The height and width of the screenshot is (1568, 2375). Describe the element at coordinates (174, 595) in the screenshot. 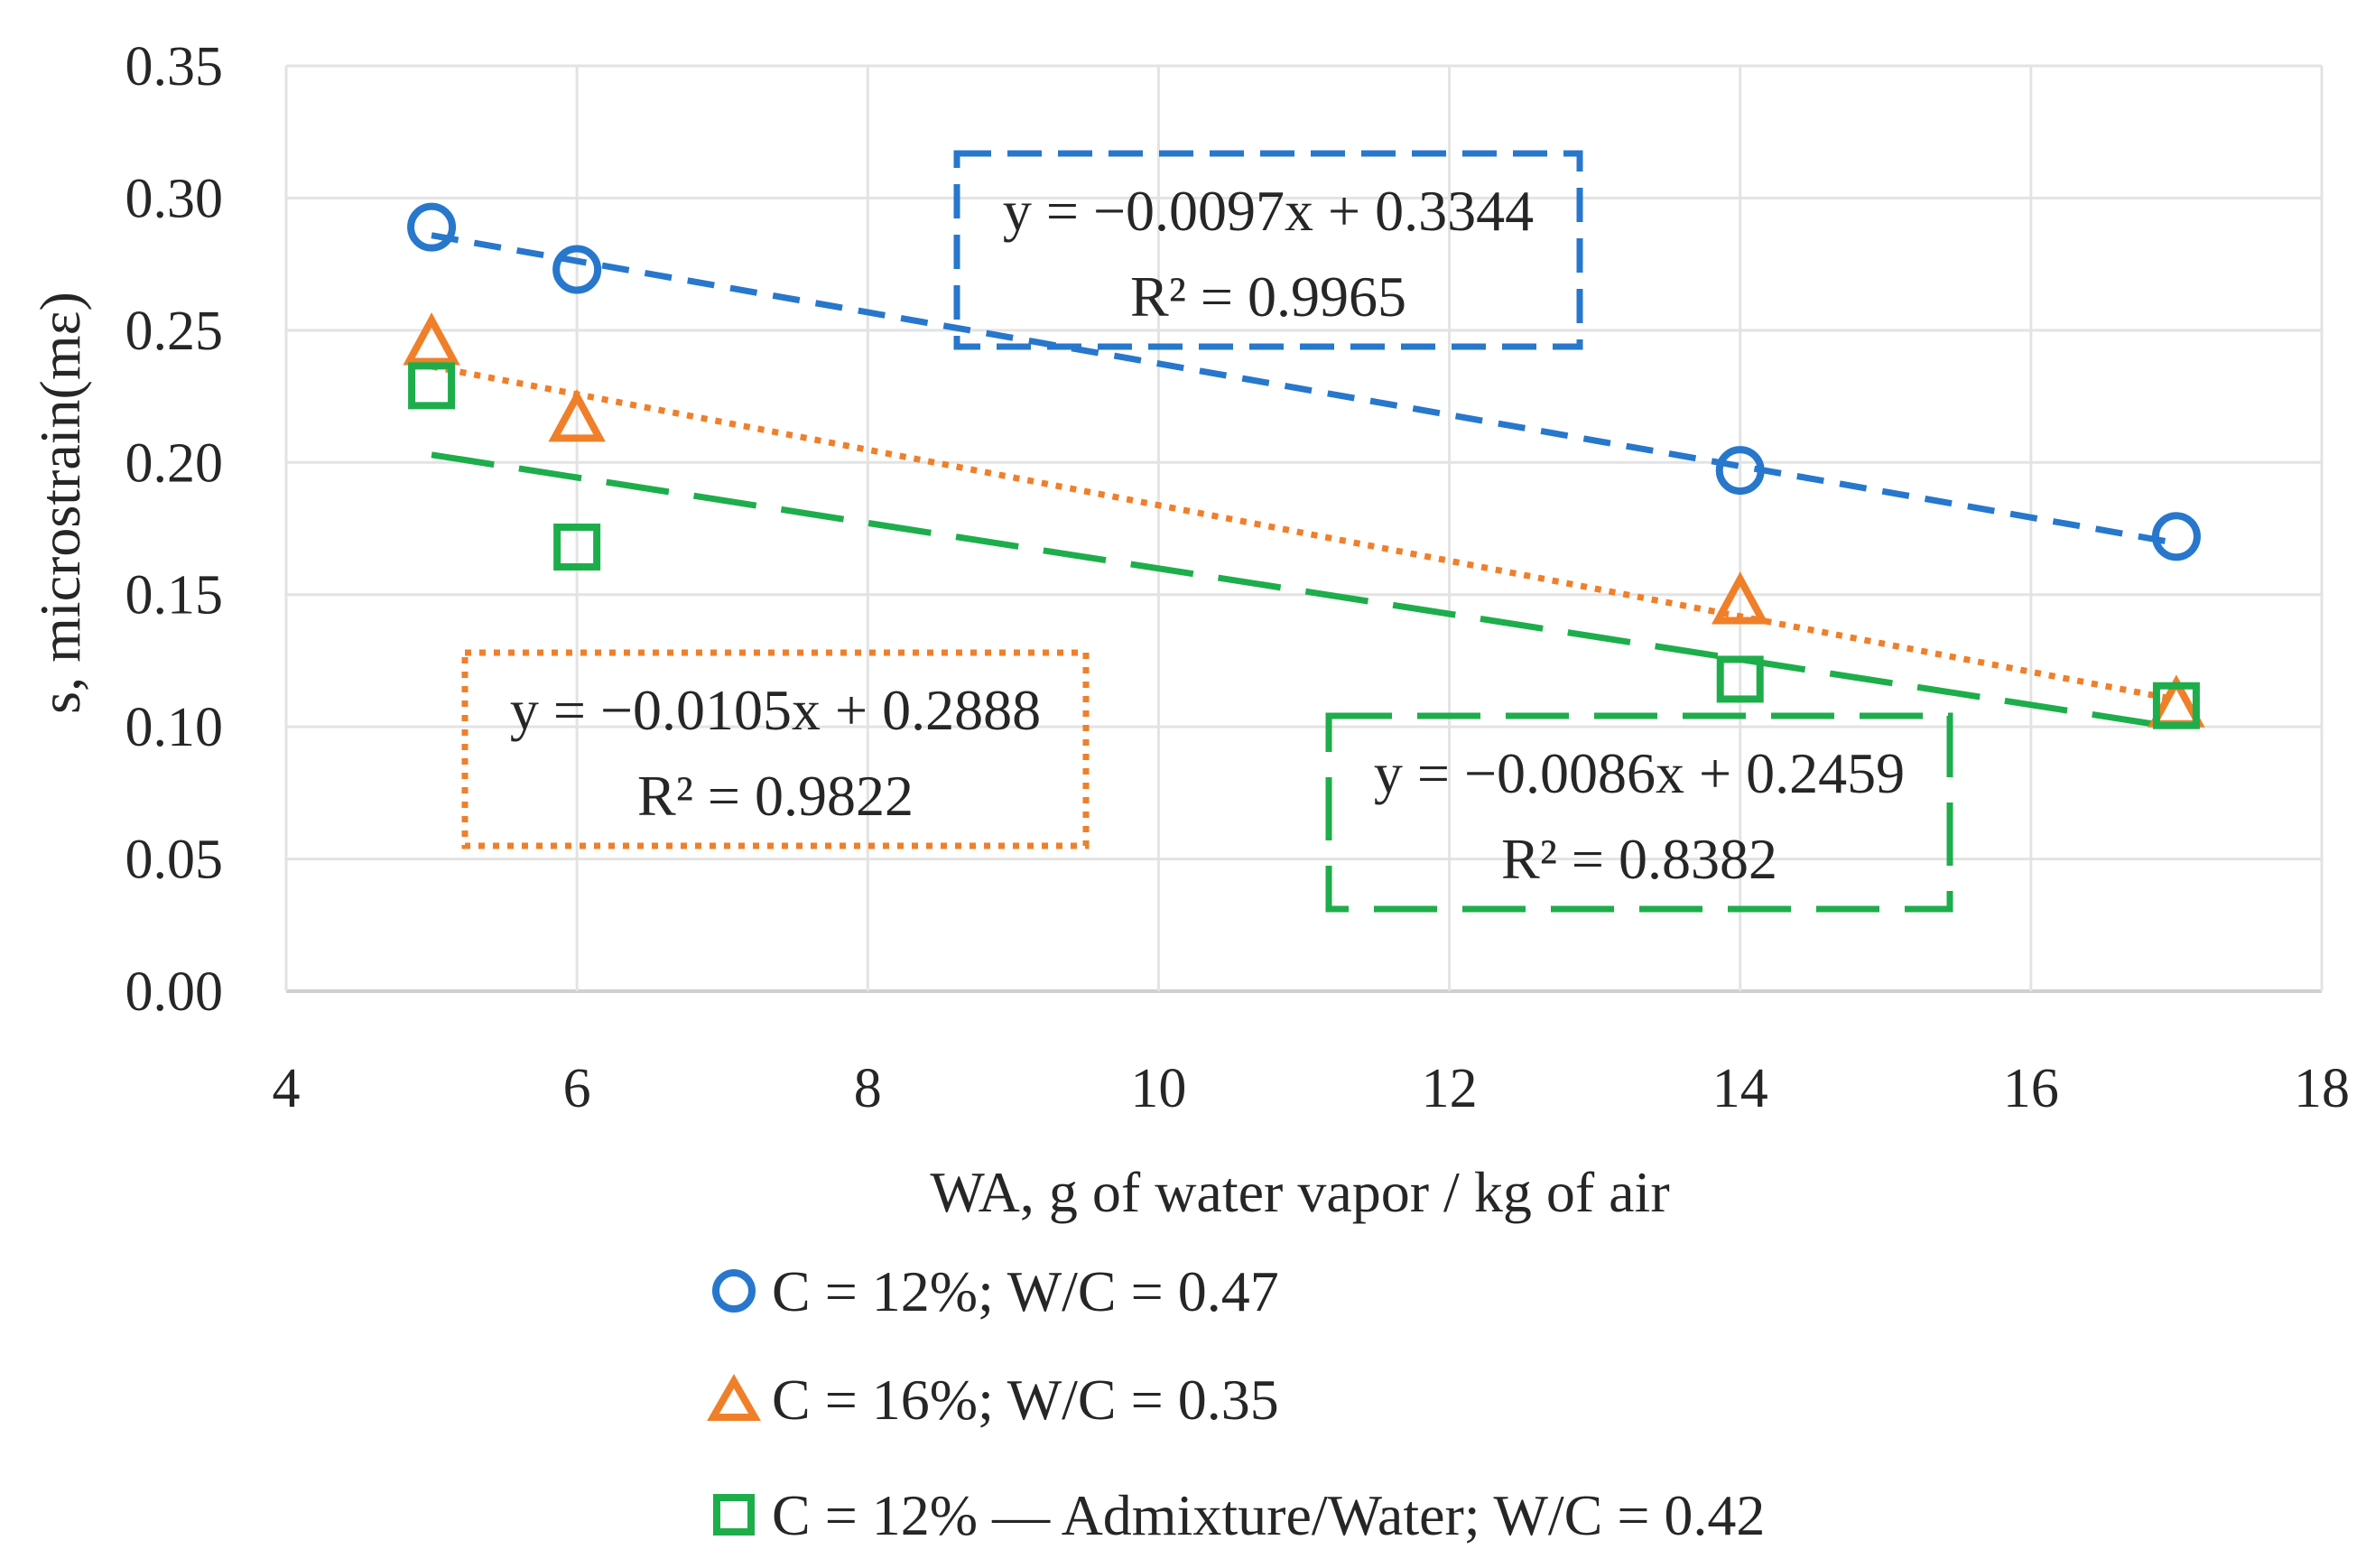

I see `y-tick-label: 0.15` at that location.